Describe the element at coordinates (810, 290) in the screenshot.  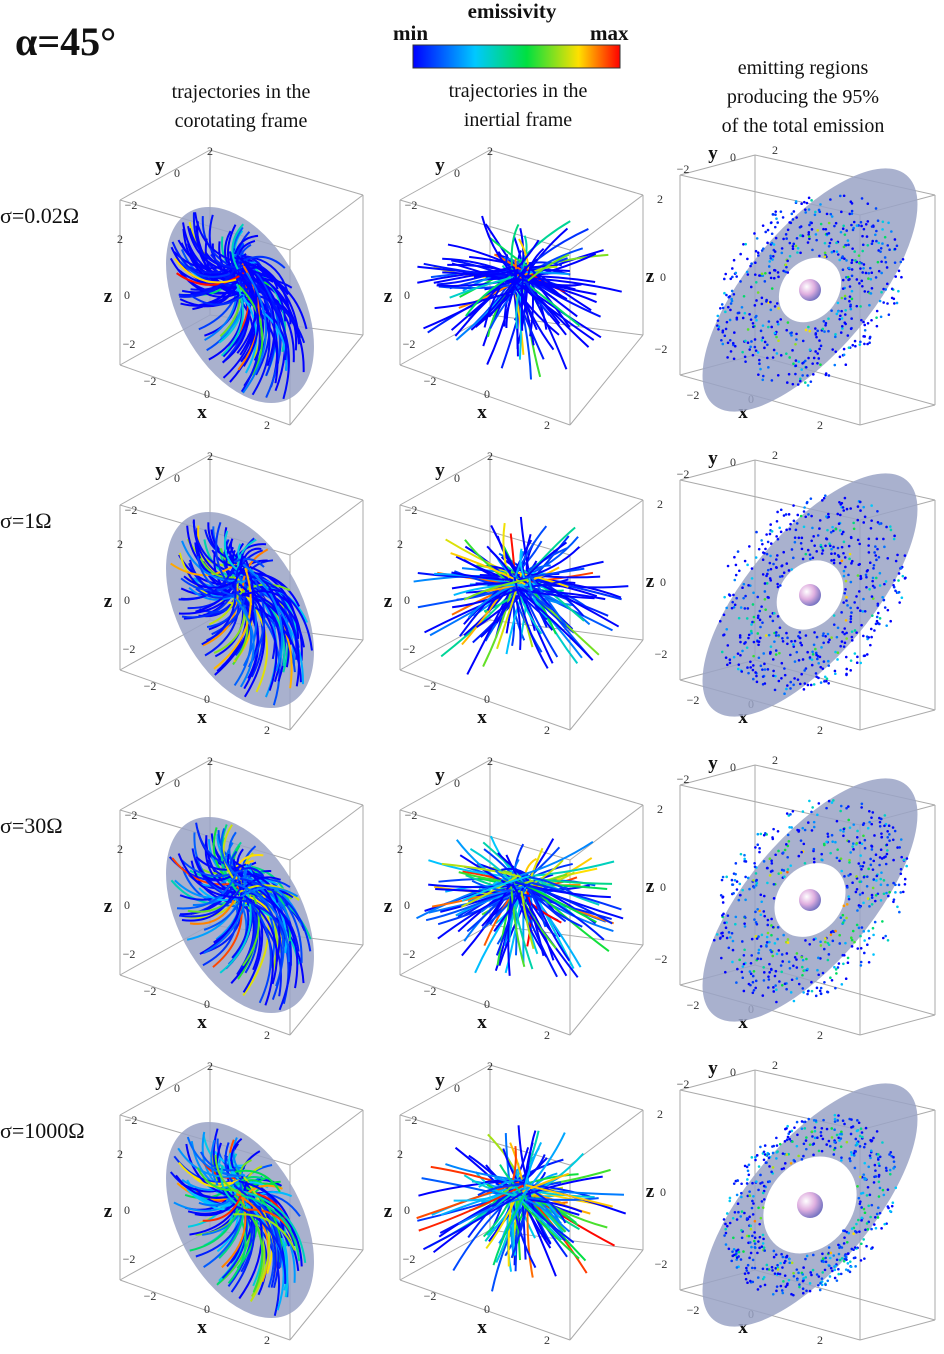
I see `star` at that location.